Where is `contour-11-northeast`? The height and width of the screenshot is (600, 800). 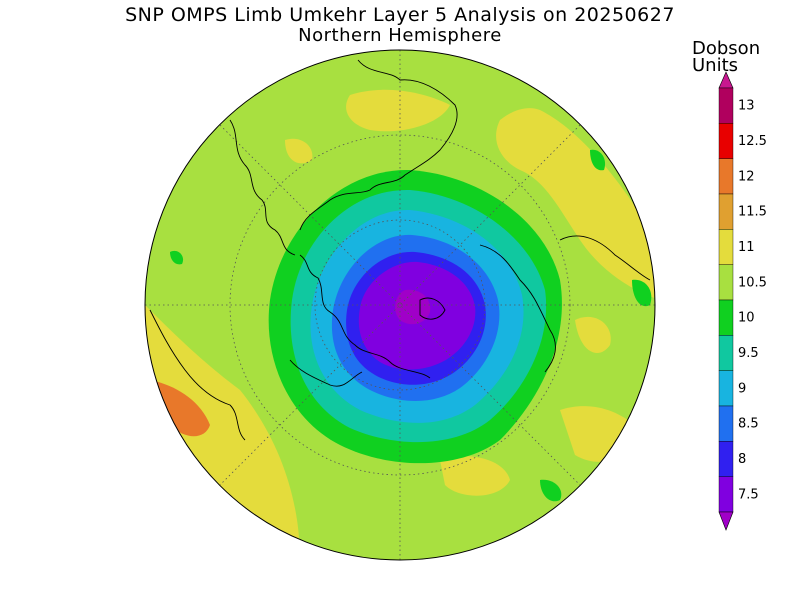 contour-11-northeast is located at coordinates (575, 204).